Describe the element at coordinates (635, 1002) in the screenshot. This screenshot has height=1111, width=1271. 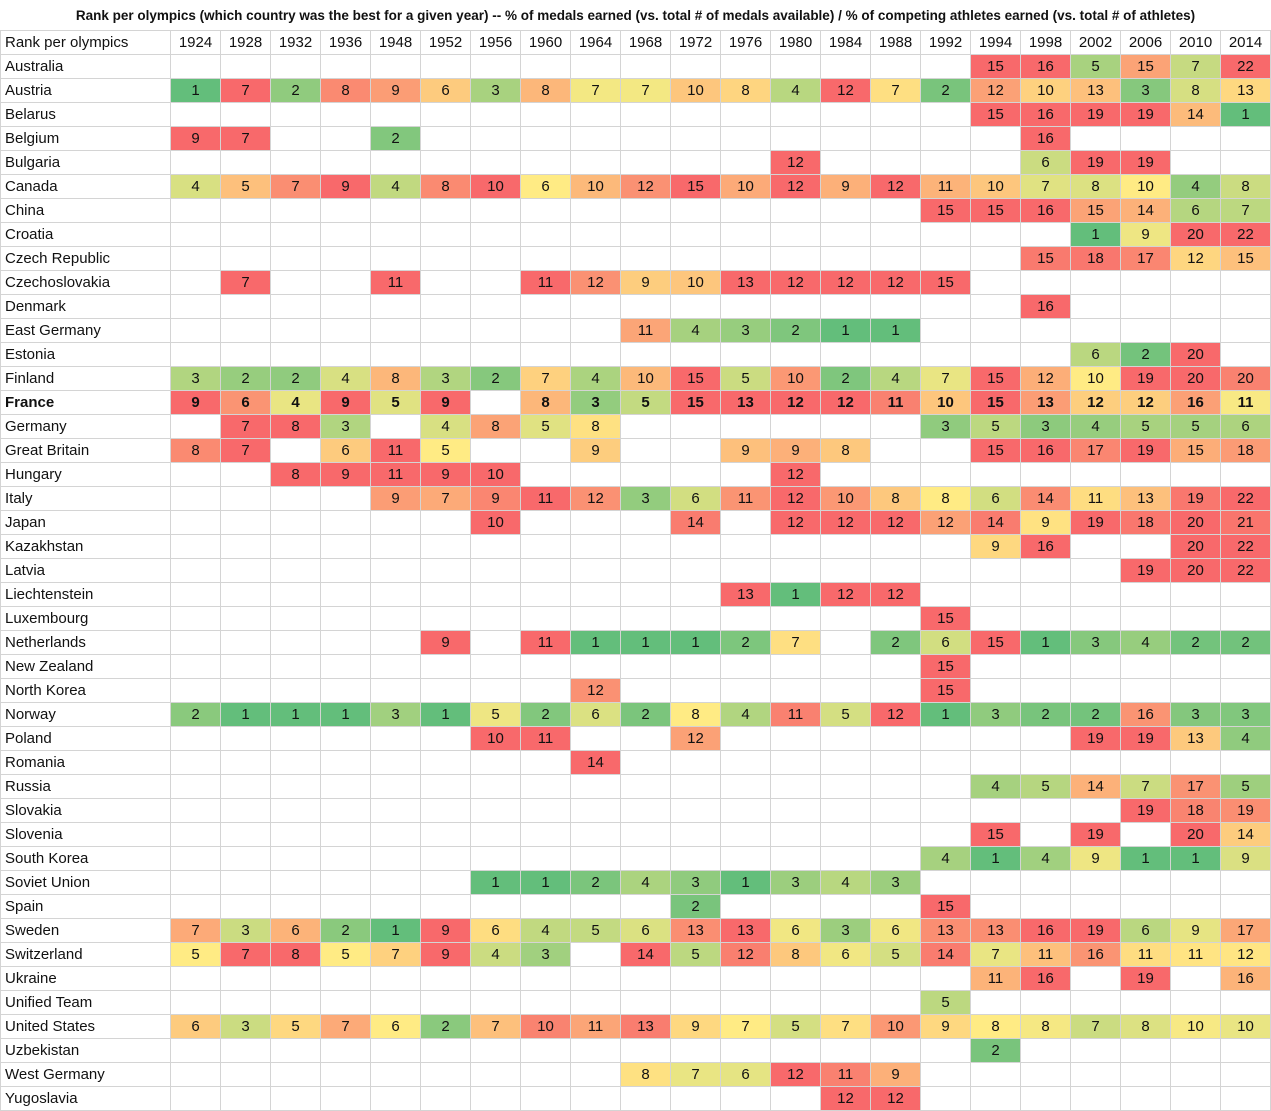
I see `country-row: Unified Team 5` at that location.